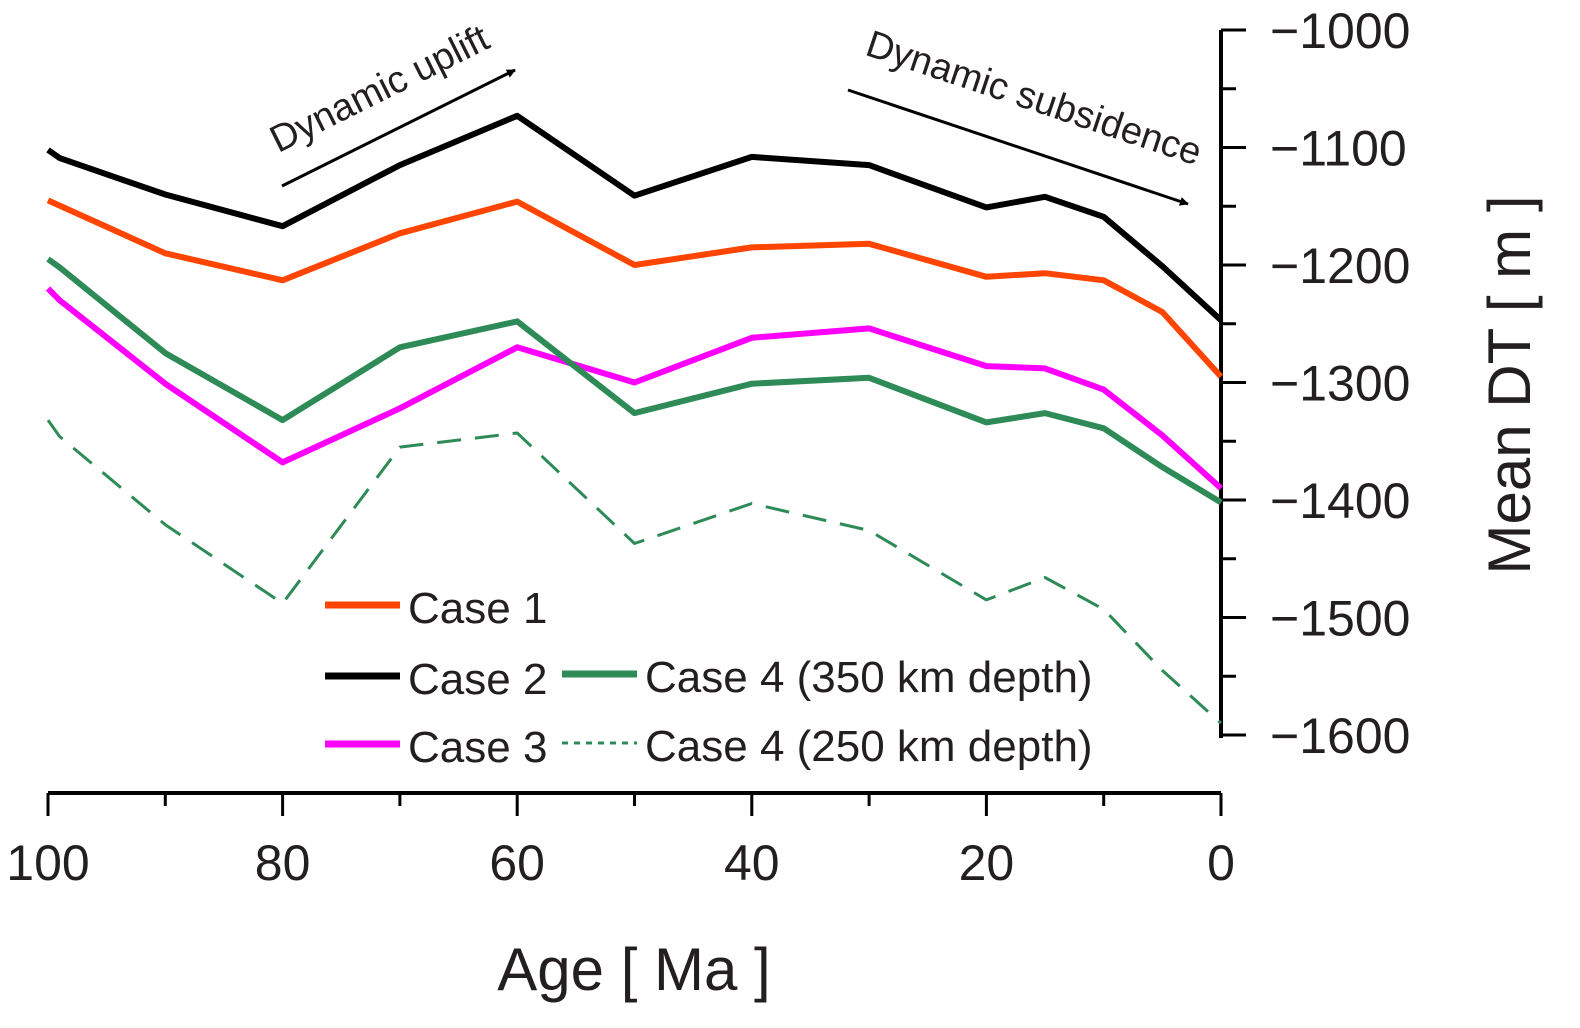 Image resolution: width=1580 pixels, height=1028 pixels. I want to click on x-ticks: 100 80 60 40 20 0, so click(620, 842).